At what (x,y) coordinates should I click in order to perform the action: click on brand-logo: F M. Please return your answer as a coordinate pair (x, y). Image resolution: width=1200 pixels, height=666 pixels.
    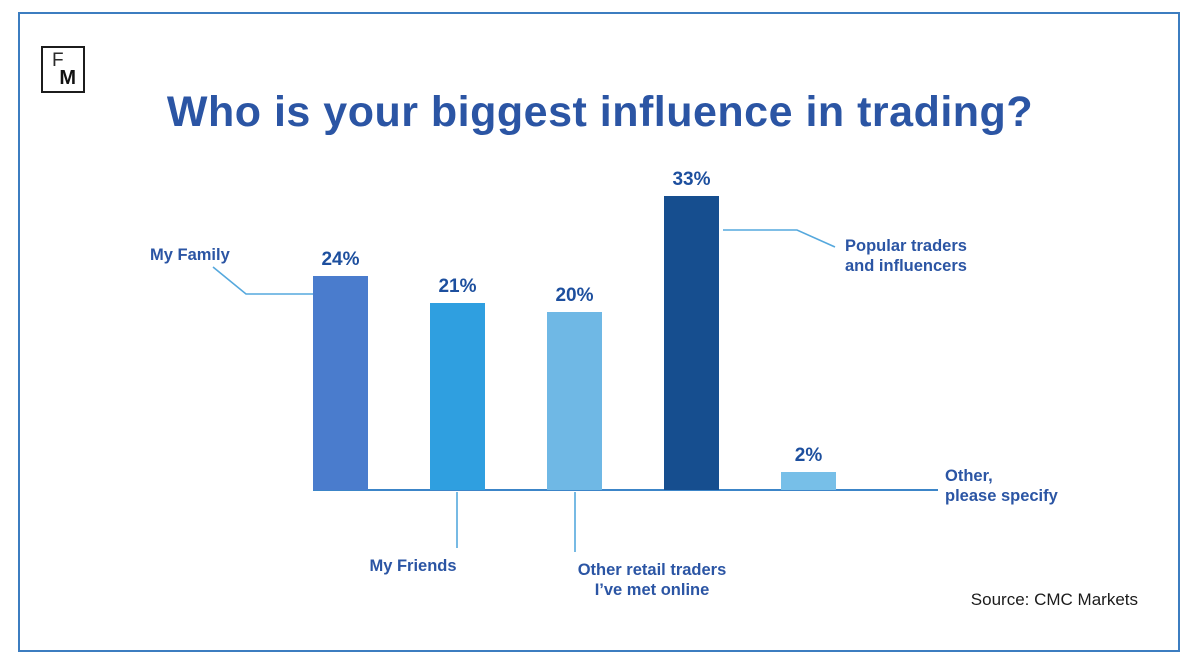
    Looking at the image, I should click on (63, 69).